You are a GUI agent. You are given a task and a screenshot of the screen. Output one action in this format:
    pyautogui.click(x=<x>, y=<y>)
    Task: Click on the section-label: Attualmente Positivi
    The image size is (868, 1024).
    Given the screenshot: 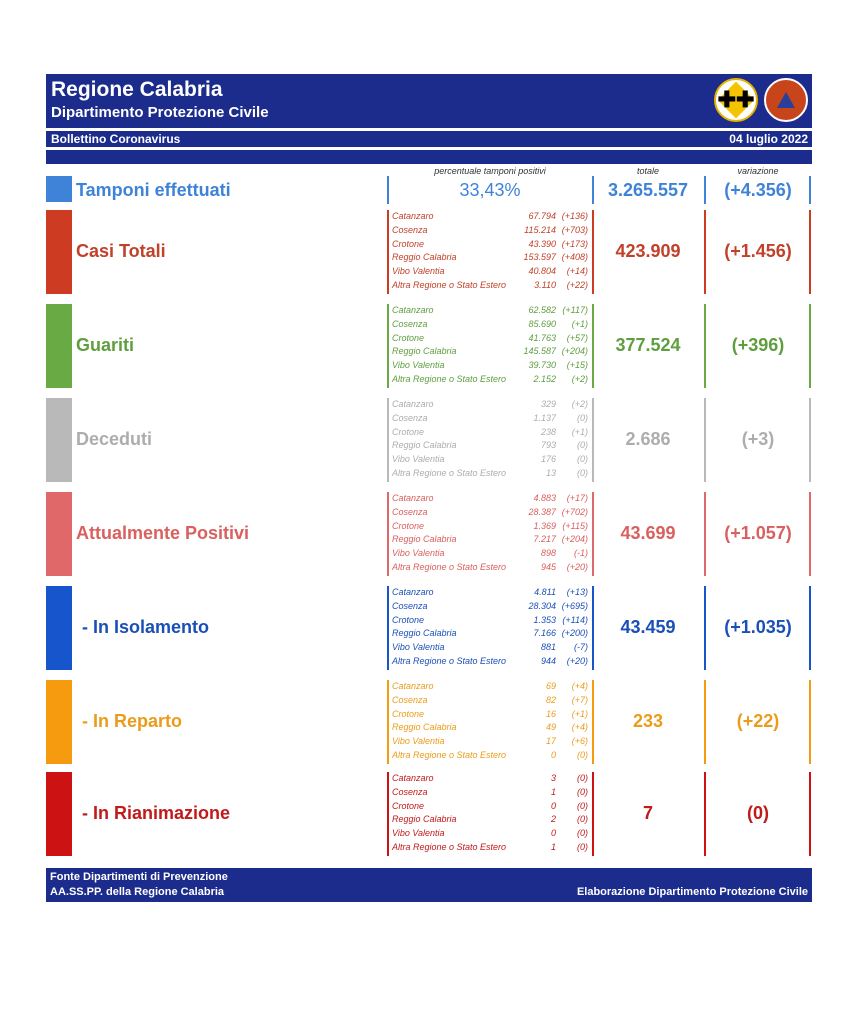 What is the action you would take?
    pyautogui.click(x=163, y=533)
    